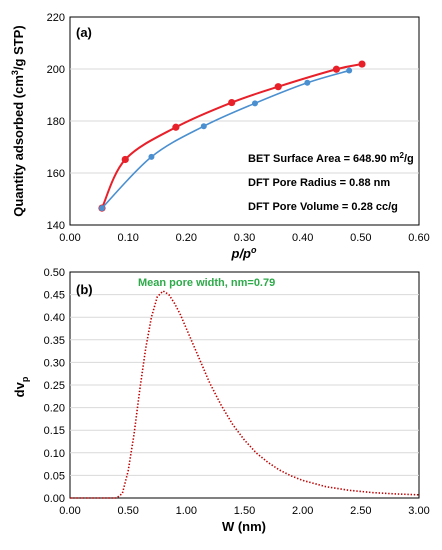 The width and height of the screenshot is (442, 550). Describe the element at coordinates (225, 139) in the screenshot. I see `series-line` at that location.